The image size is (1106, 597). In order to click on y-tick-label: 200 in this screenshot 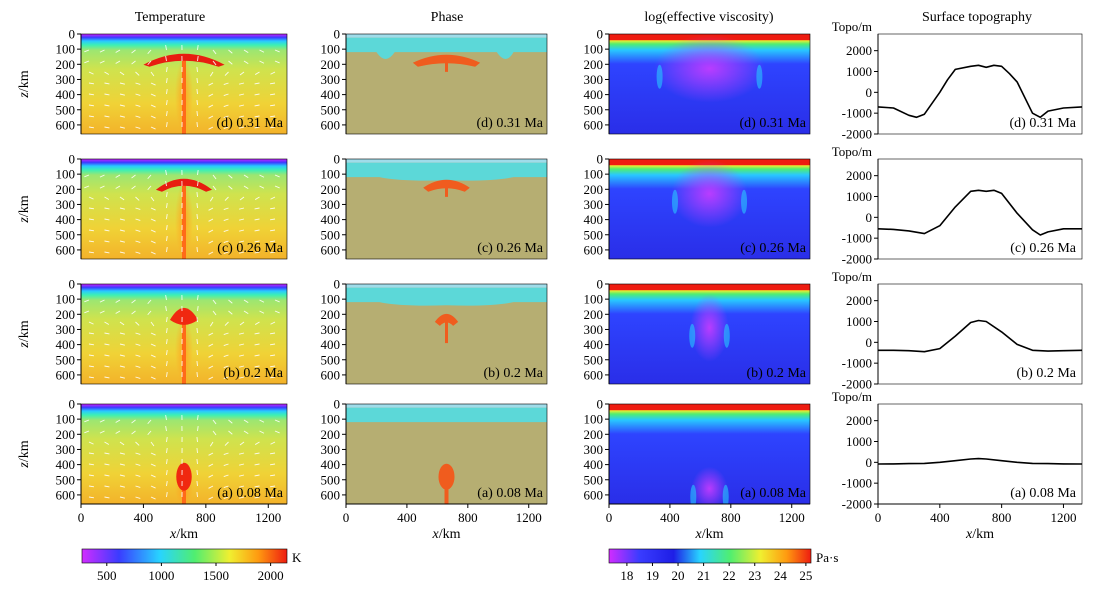, I will do `click(66, 189)`.